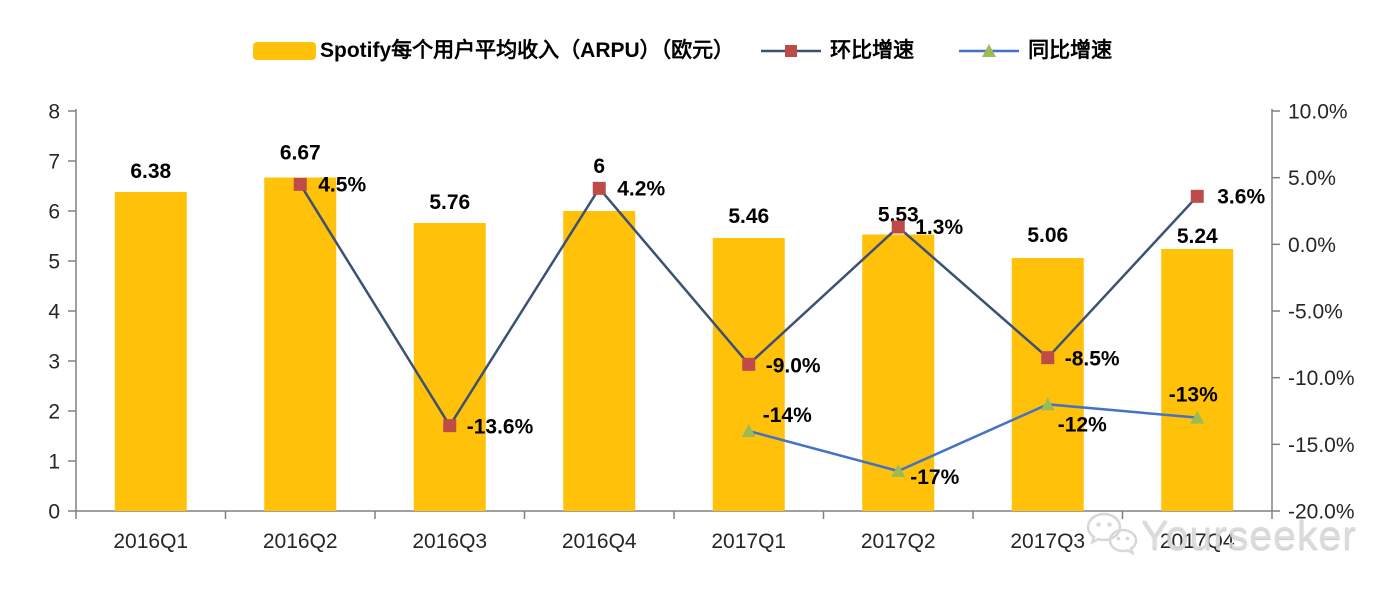 Image resolution: width=1399 pixels, height=601 pixels. Describe the element at coordinates (54, 512) in the screenshot. I see `left-axis-tick-label: 0` at that location.